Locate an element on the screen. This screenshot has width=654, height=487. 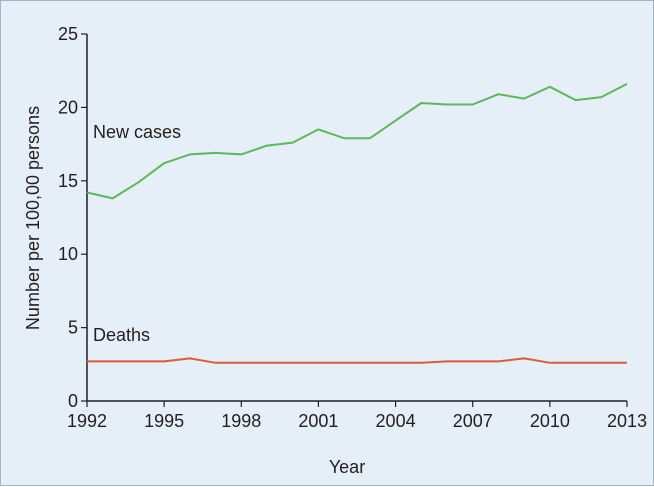
y-tick-label: 5 is located at coordinates (73, 328).